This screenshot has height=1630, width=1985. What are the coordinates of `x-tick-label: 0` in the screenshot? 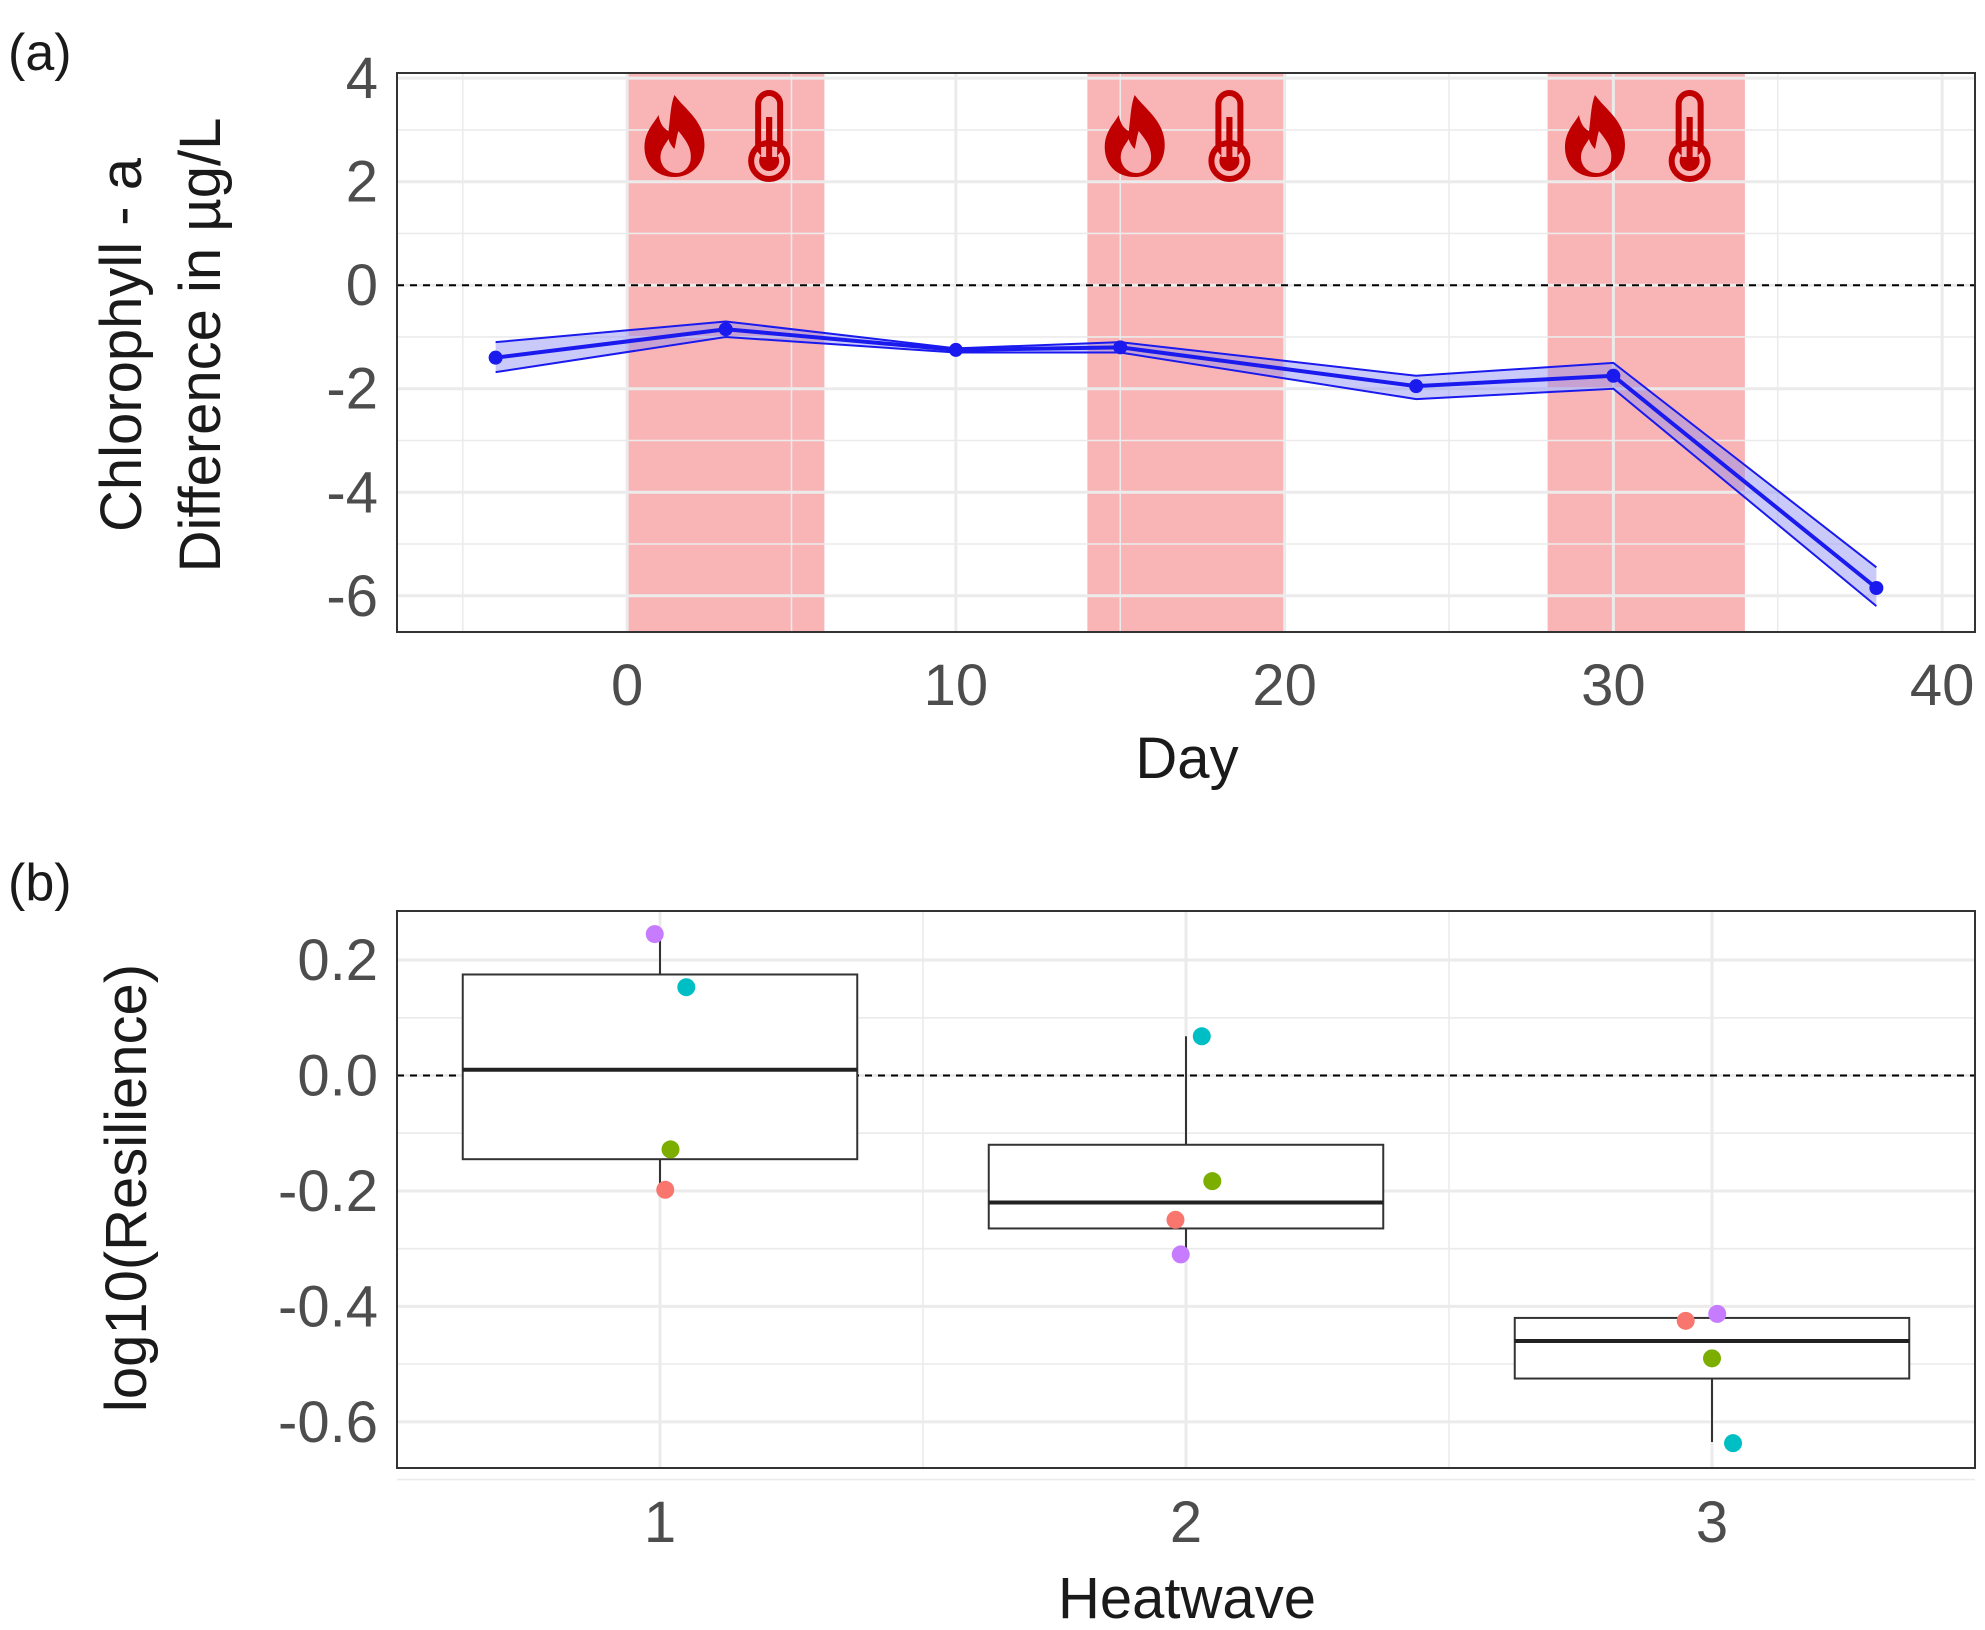 It's located at (627, 685).